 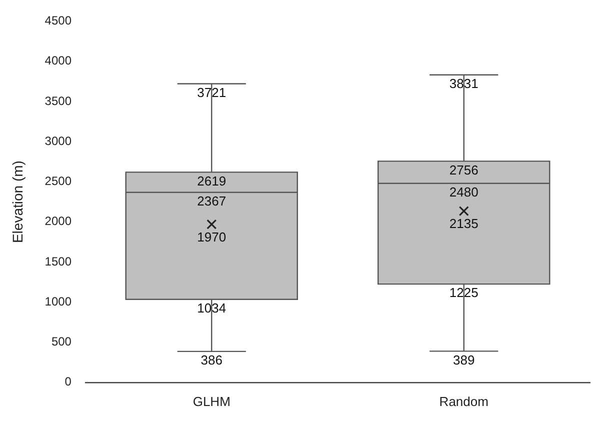 I want to click on annotation: 2135, so click(x=463, y=224).